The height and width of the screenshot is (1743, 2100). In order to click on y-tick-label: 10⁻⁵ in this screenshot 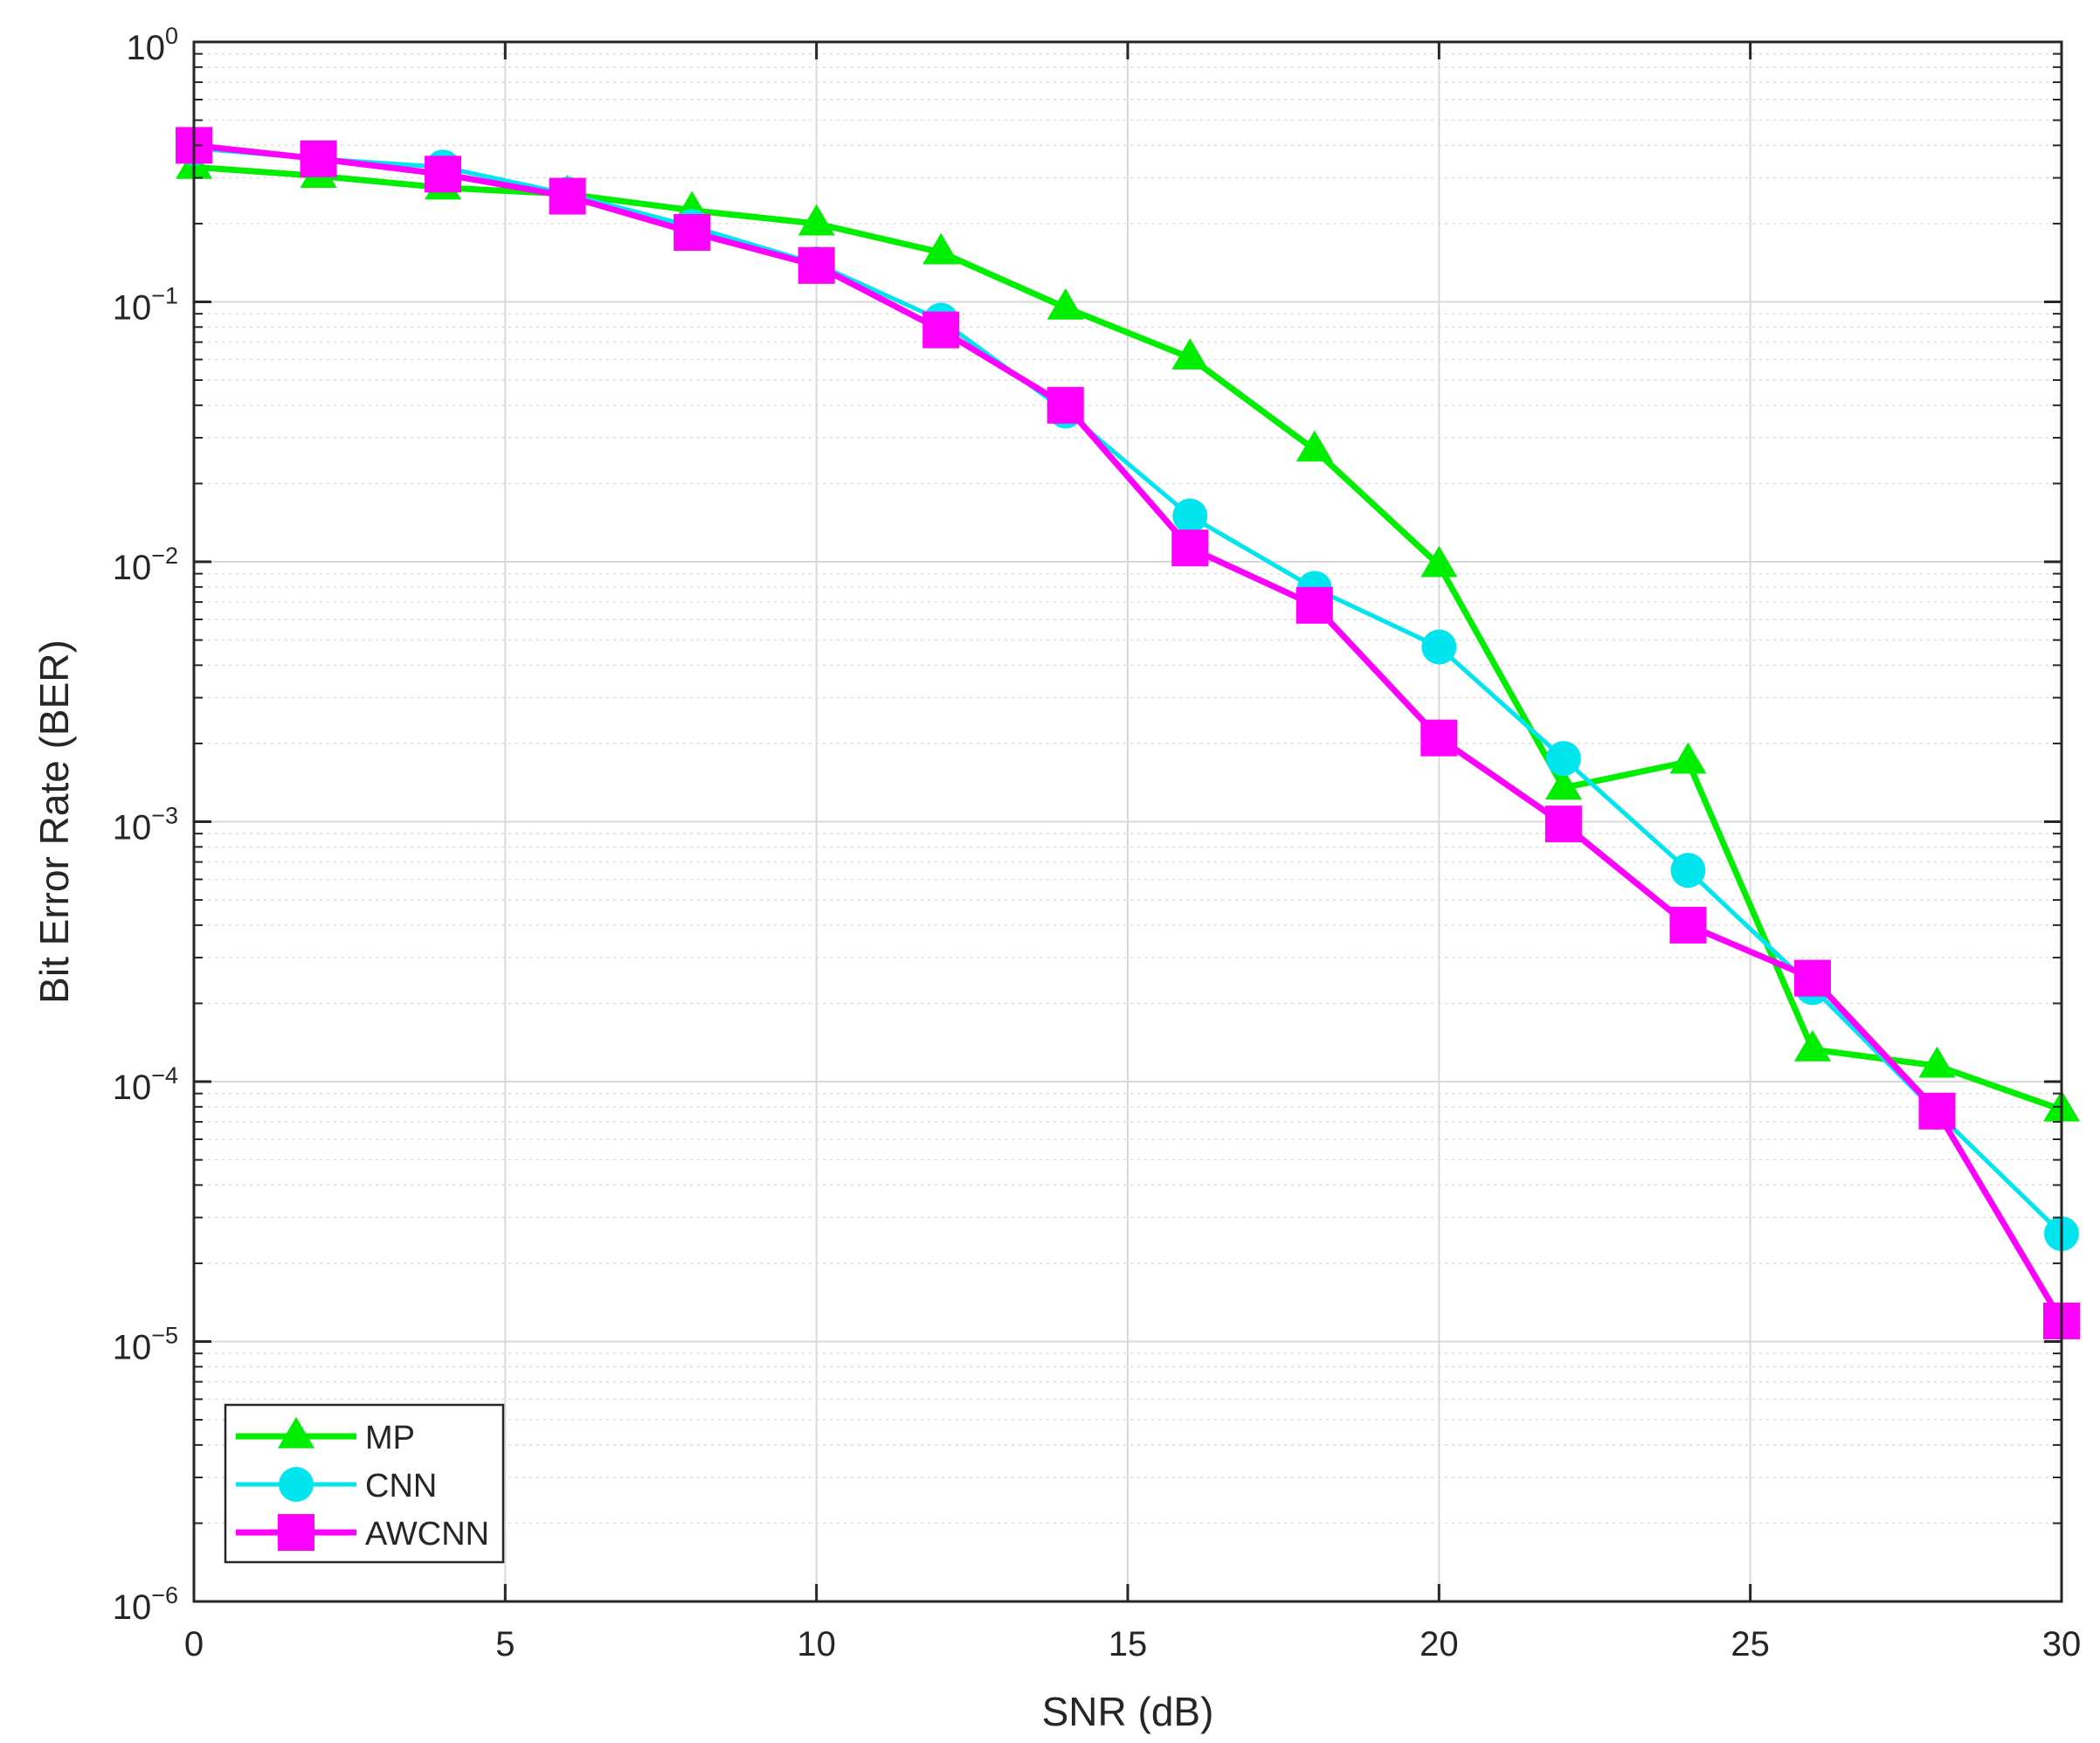, I will do `click(145, 1345)`.